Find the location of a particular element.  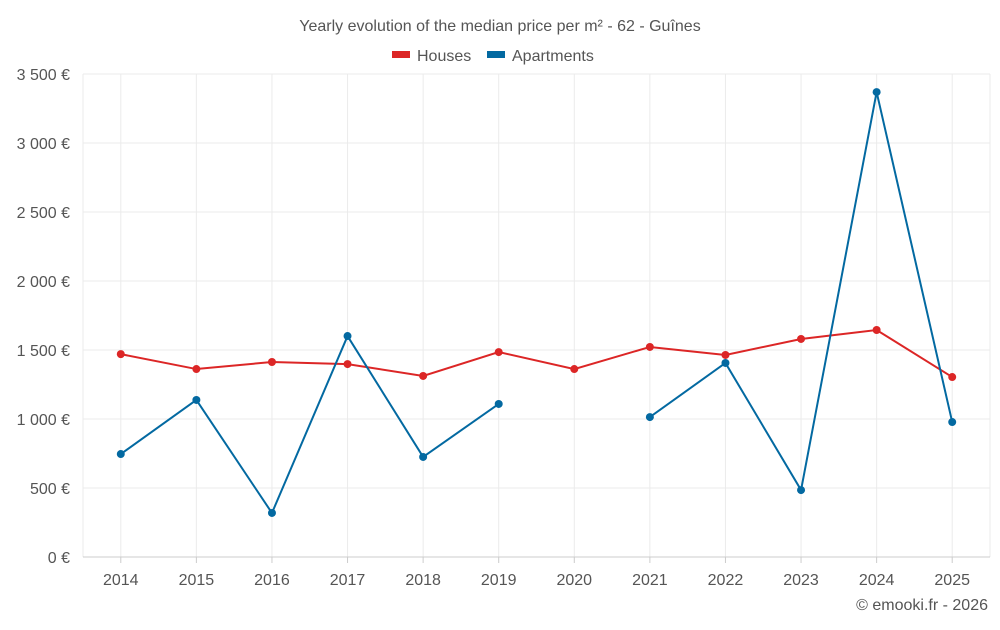

y-tick-label: 1 000 € is located at coordinates (43, 420).